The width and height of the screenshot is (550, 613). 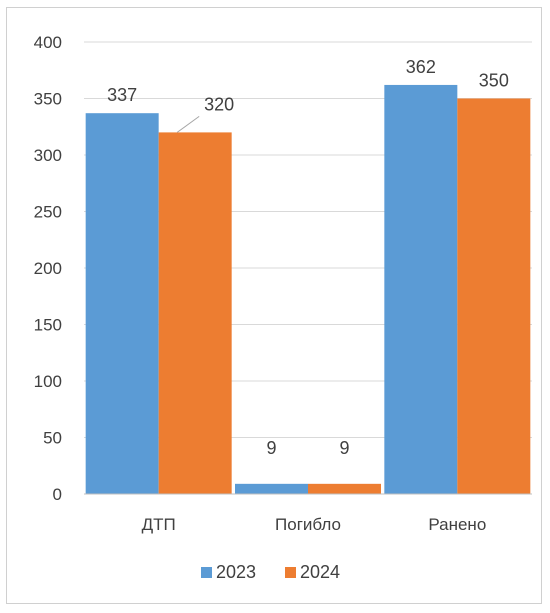 I want to click on legend: 2023 2024, so click(x=270, y=572).